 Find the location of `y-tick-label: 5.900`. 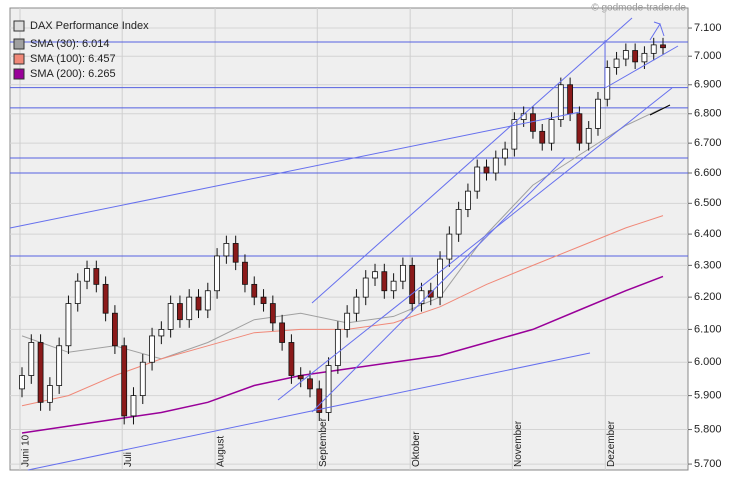

y-tick-label: 5.900 is located at coordinates (708, 396).